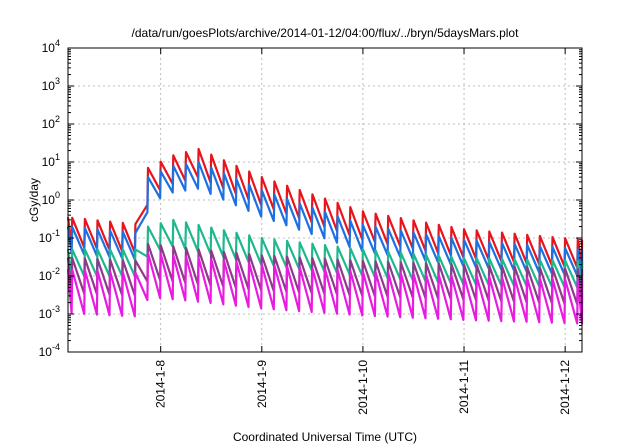 This screenshot has width=640, height=448. Describe the element at coordinates (51, 84) in the screenshot. I see `y-tick-label: 10³` at that location.